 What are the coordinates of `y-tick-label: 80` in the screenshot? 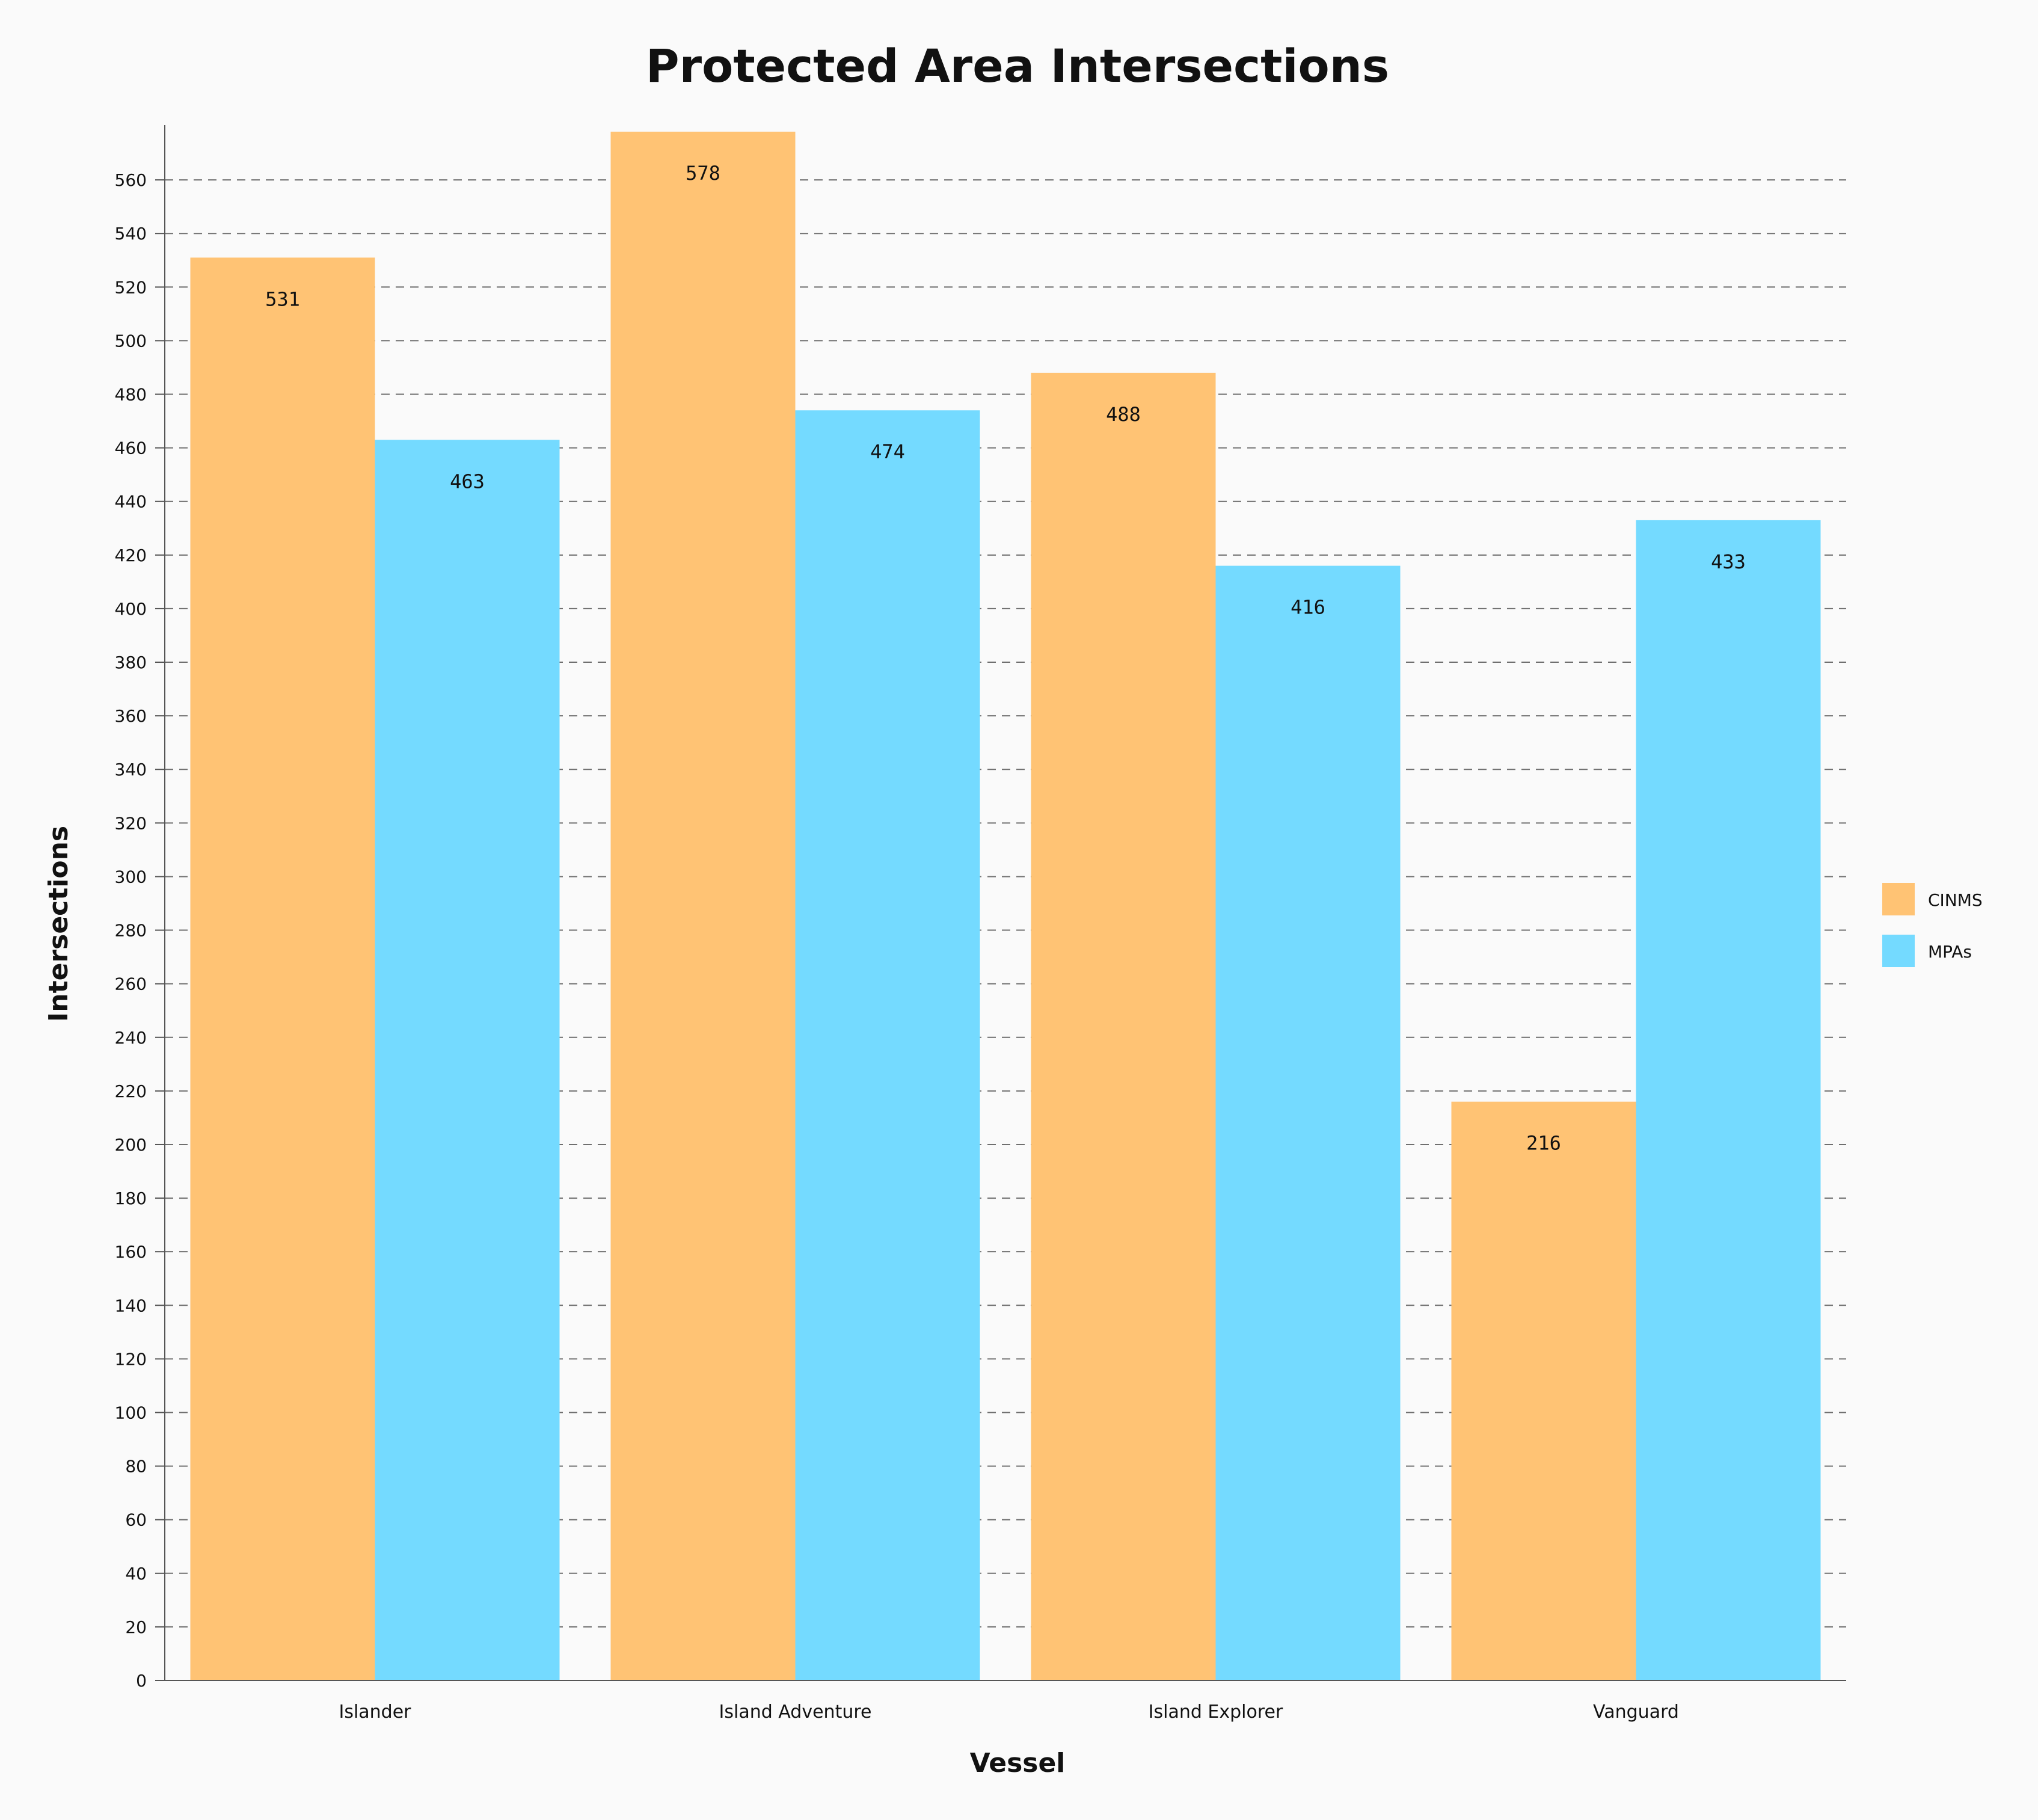 It's located at (136, 1467).